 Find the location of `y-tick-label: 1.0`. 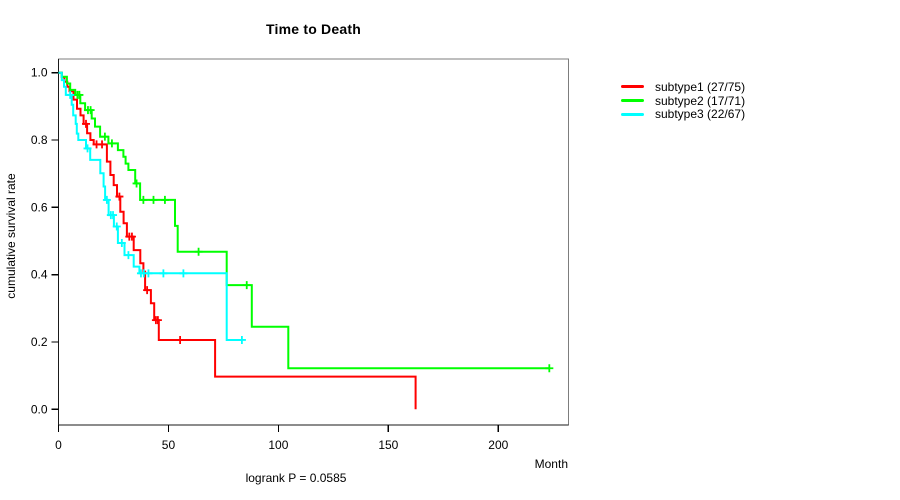

y-tick-label: 1.0 is located at coordinates (39, 73).